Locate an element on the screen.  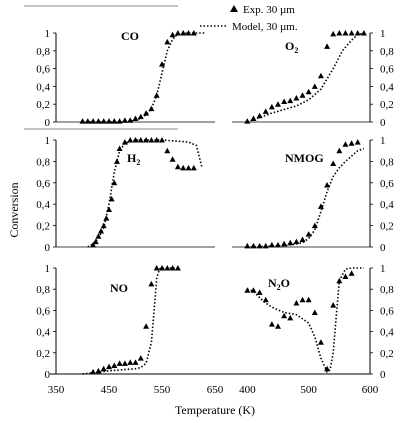
panel-top-left: 0 0,2 0,4 0,6 0,8 1 CO is located at coordinates (125, 78).